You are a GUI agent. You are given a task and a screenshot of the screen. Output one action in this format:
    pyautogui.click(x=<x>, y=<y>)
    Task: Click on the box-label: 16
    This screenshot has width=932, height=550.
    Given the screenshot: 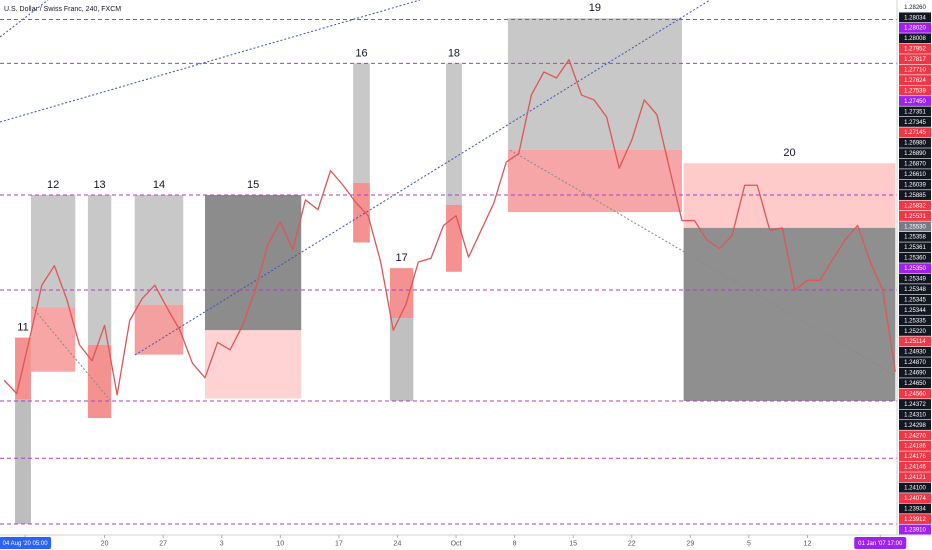 What is the action you would take?
    pyautogui.click(x=361, y=53)
    